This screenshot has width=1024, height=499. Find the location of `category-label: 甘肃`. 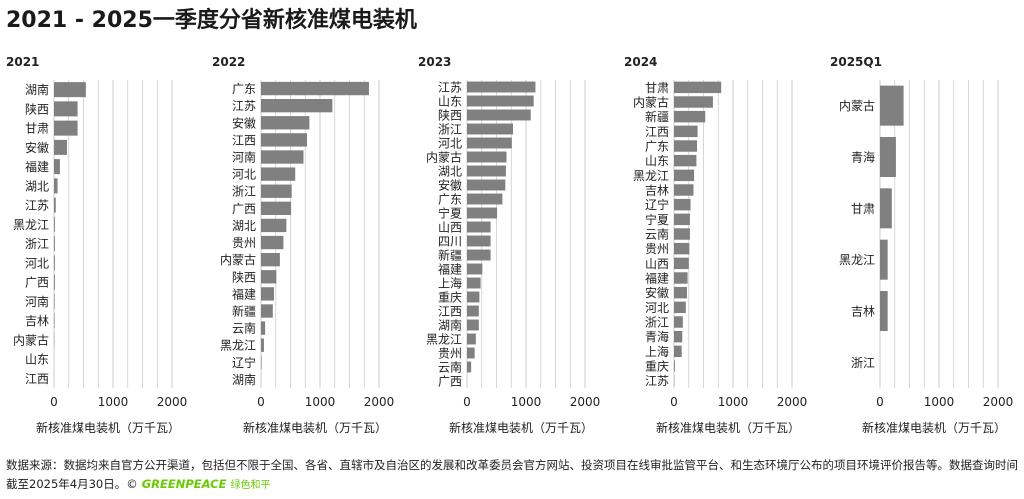

category-label: 甘肃 is located at coordinates (657, 88).